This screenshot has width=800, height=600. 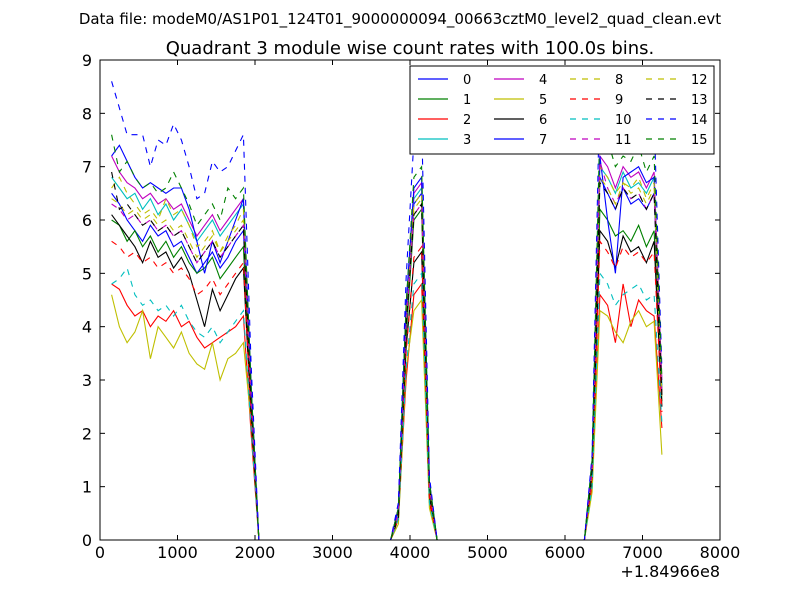 What do you see at coordinates (699, 120) in the screenshot?
I see `legend-label-14: 14` at bounding box center [699, 120].